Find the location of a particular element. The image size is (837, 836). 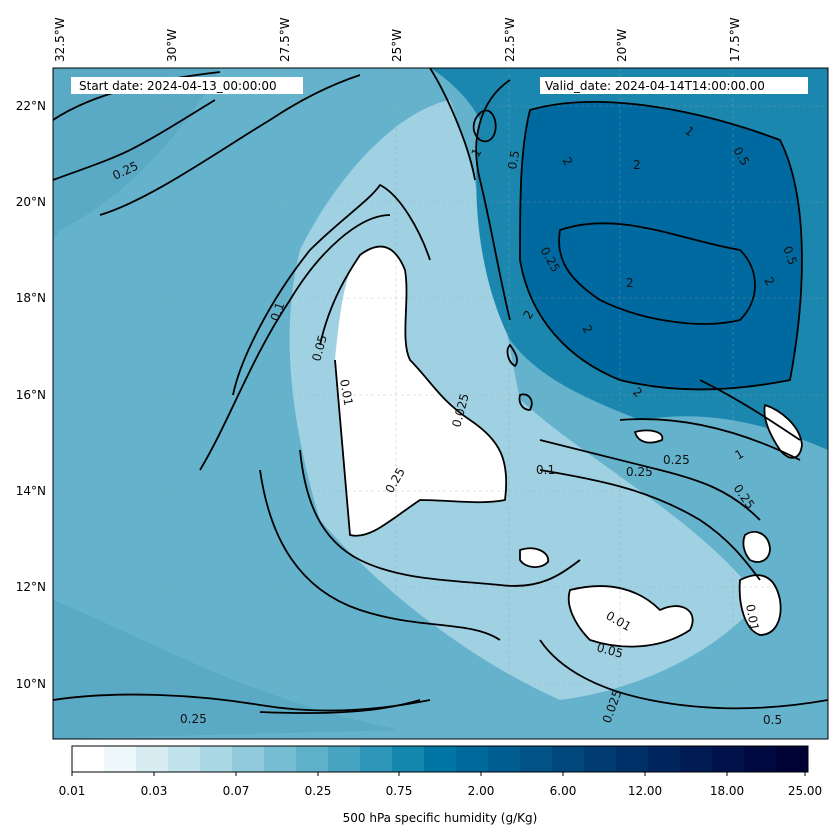

valid-date-box is located at coordinates (674, 85).